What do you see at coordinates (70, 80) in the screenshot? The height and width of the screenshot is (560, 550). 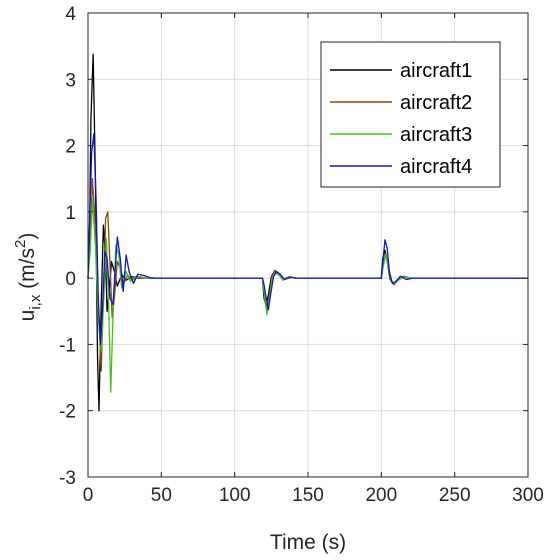 I see `y-tick-label: 3` at bounding box center [70, 80].